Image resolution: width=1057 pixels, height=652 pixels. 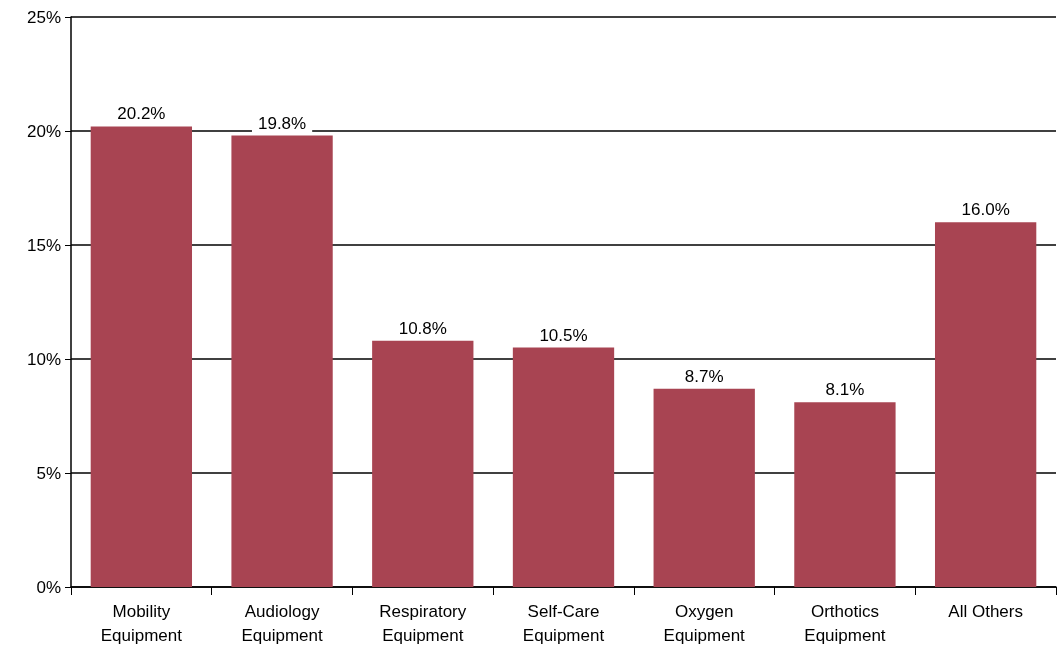 What do you see at coordinates (43, 245) in the screenshot?
I see `y-tick-label: 15%` at bounding box center [43, 245].